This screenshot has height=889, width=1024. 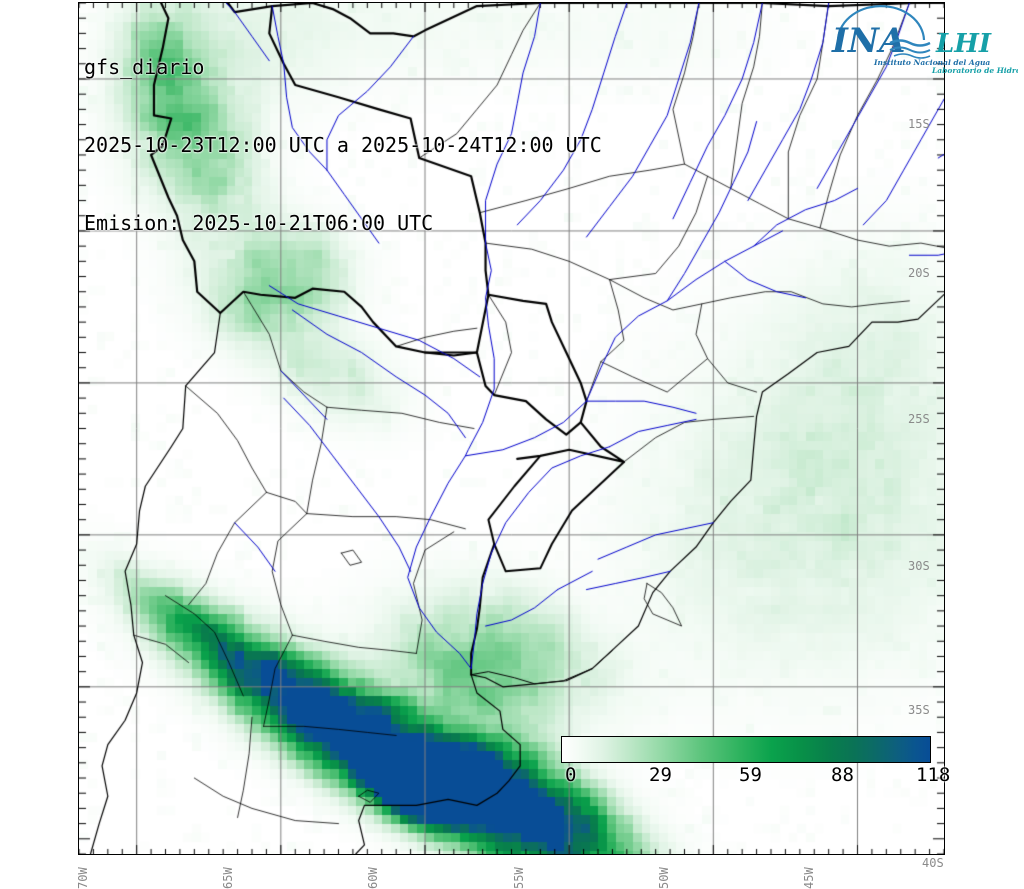 I want to click on emission-label: Emision: 2025-10-21T06:00 UTC, so click(x=259, y=223).